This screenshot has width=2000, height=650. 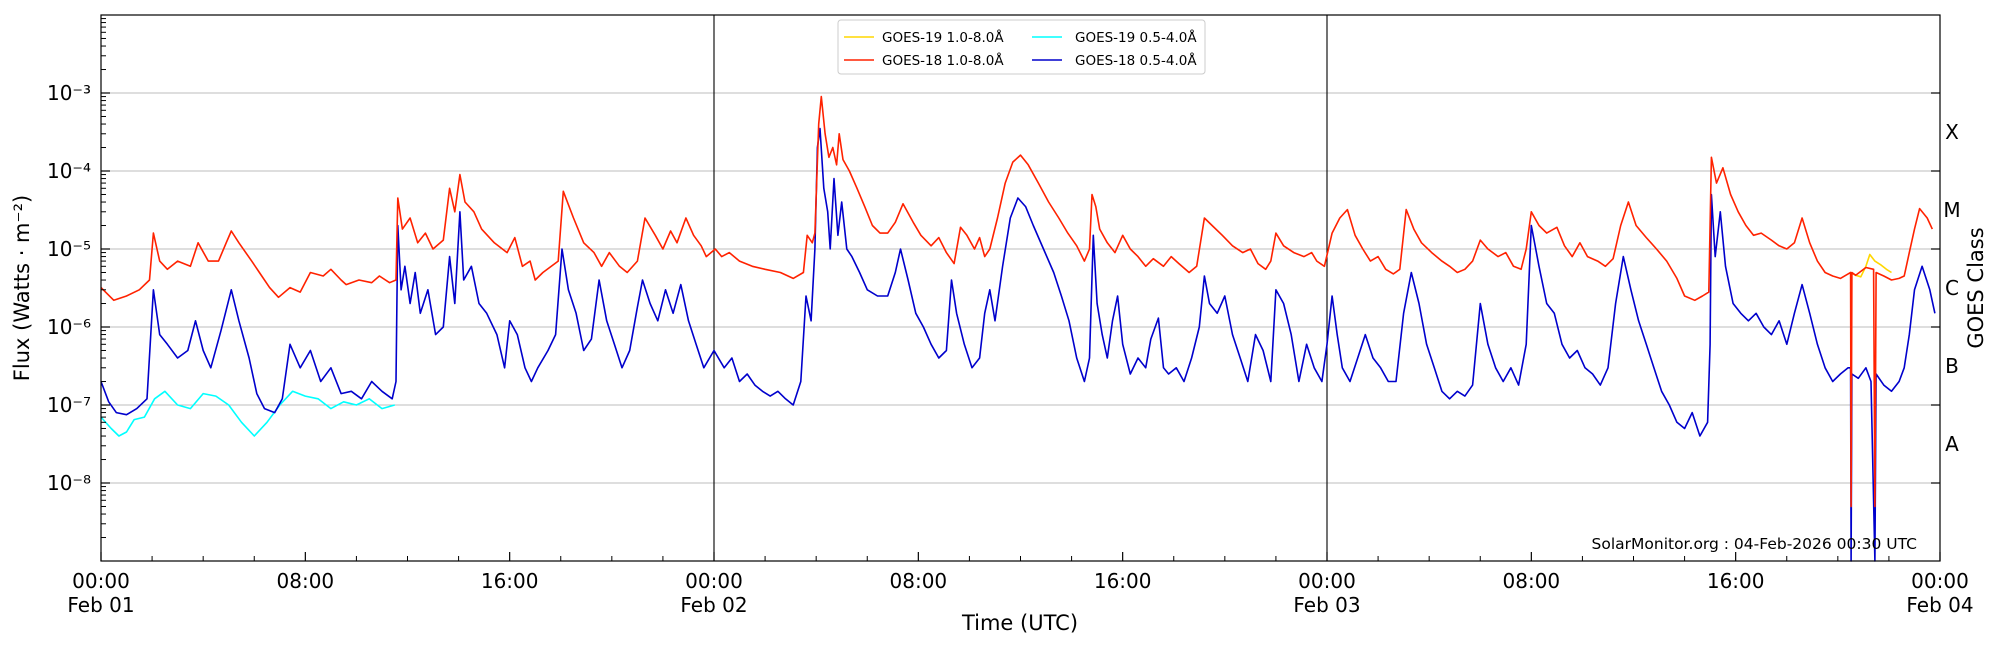 What do you see at coordinates (1951, 210) in the screenshot?
I see `goes-class-label: M` at bounding box center [1951, 210].